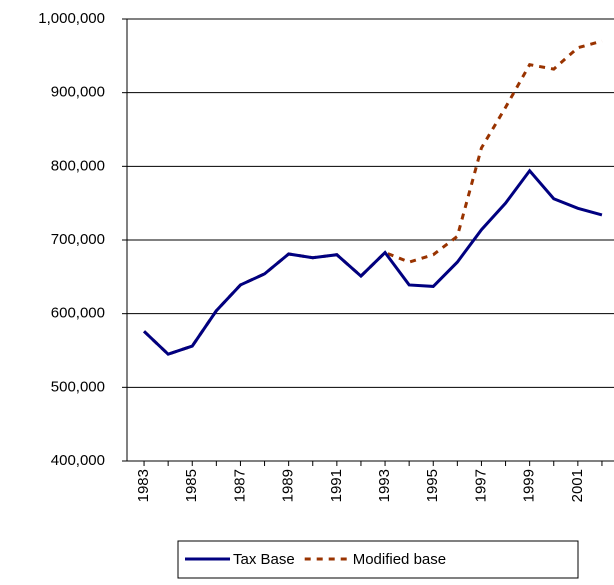  I want to click on x-tick-label: 2001, so click(577, 485).